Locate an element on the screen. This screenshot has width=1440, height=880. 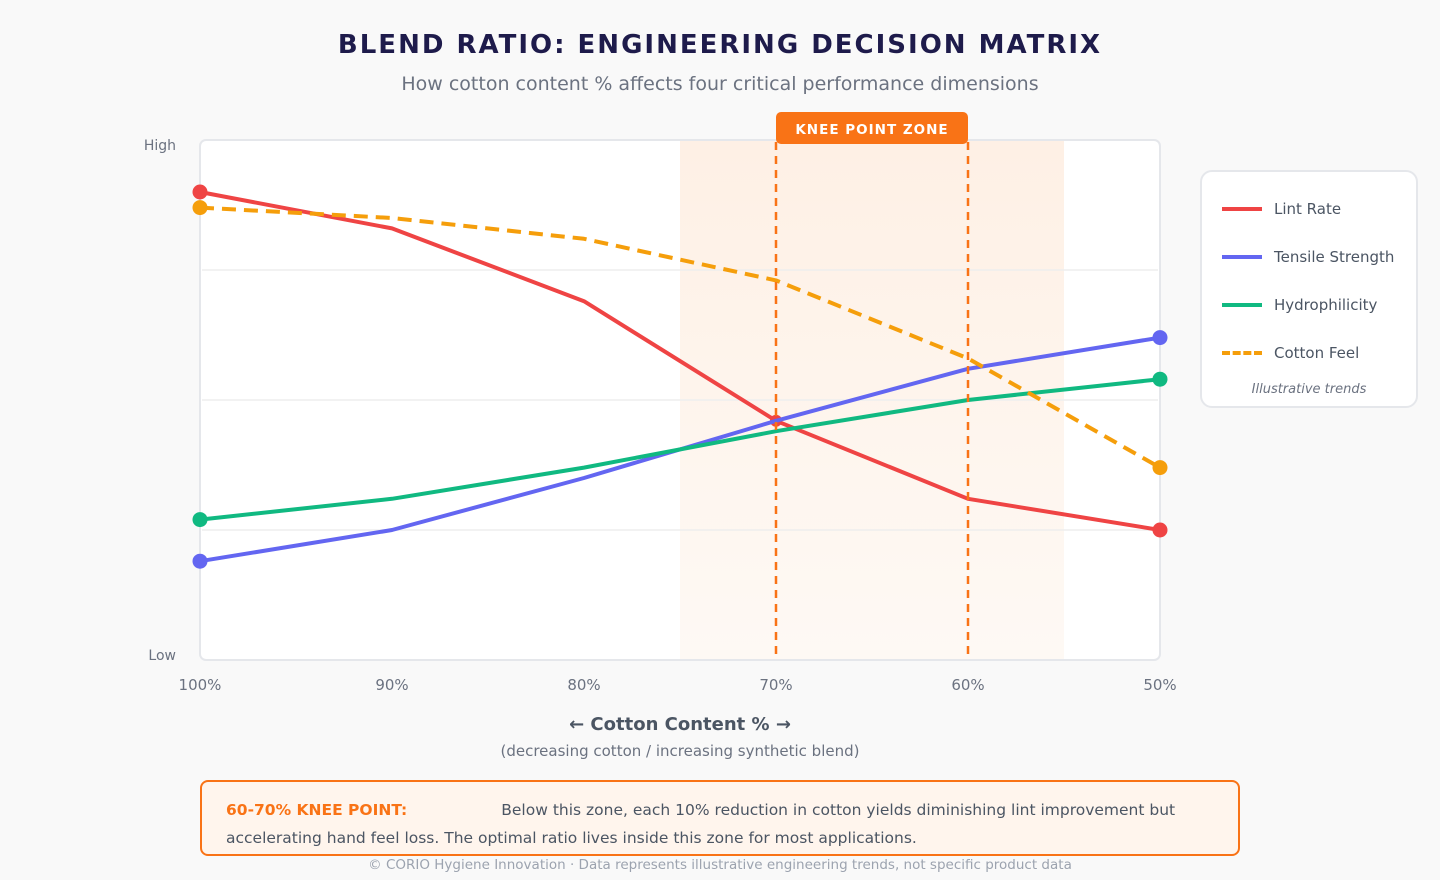
legend-label: Hydrophilicity is located at coordinates (1326, 305).